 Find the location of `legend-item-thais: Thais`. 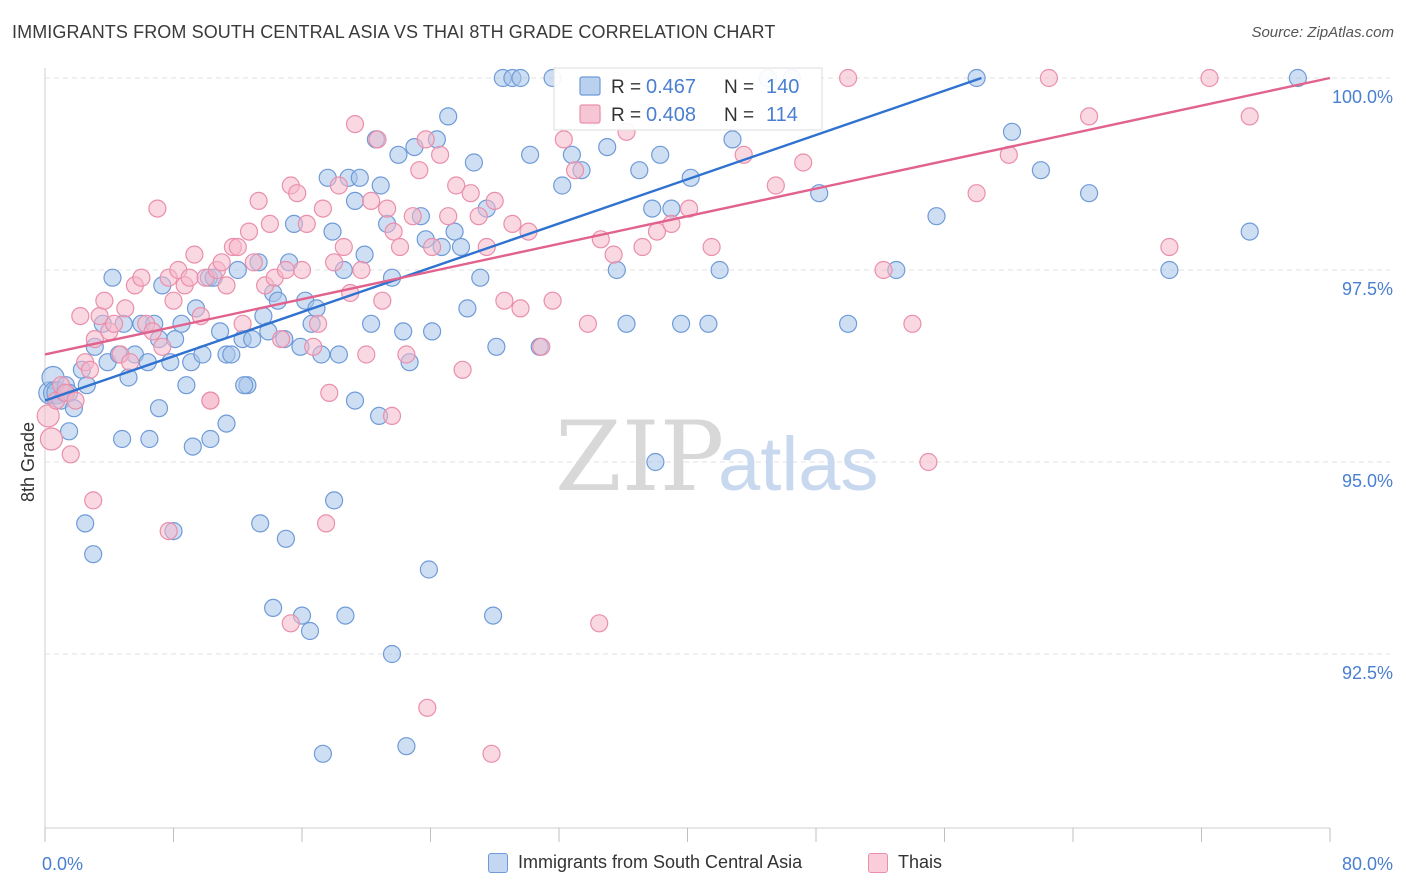

legend-item-thais: Thais is located at coordinates (905, 862).